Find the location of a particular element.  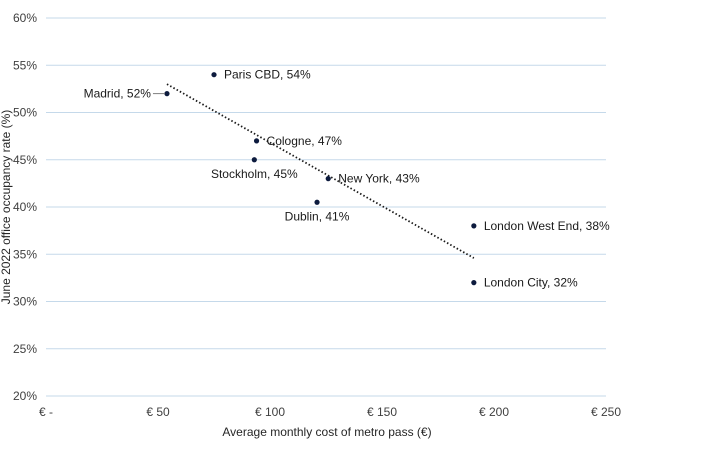

y-axis-ticks: 20% 25% 30% 35% 40% 45% 50% 55% 60% is located at coordinates (25, 207).